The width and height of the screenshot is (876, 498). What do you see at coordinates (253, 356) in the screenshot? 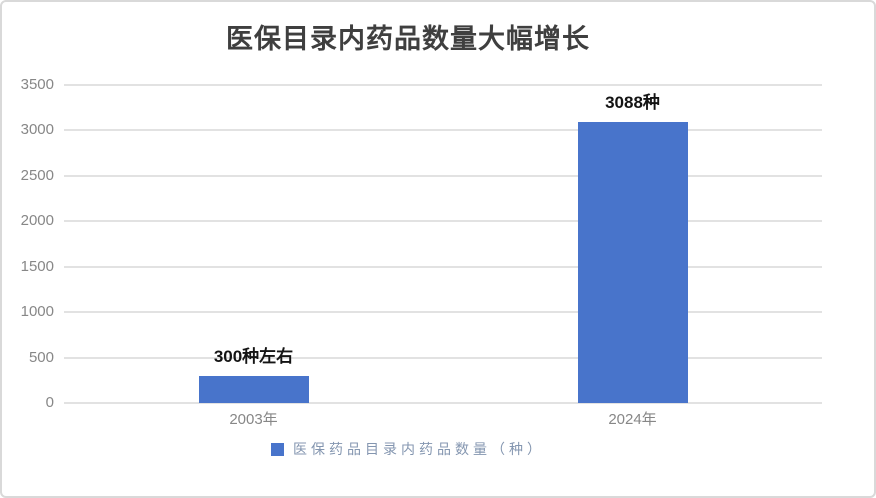
I see `bar-data-label: 300种左右` at bounding box center [253, 356].